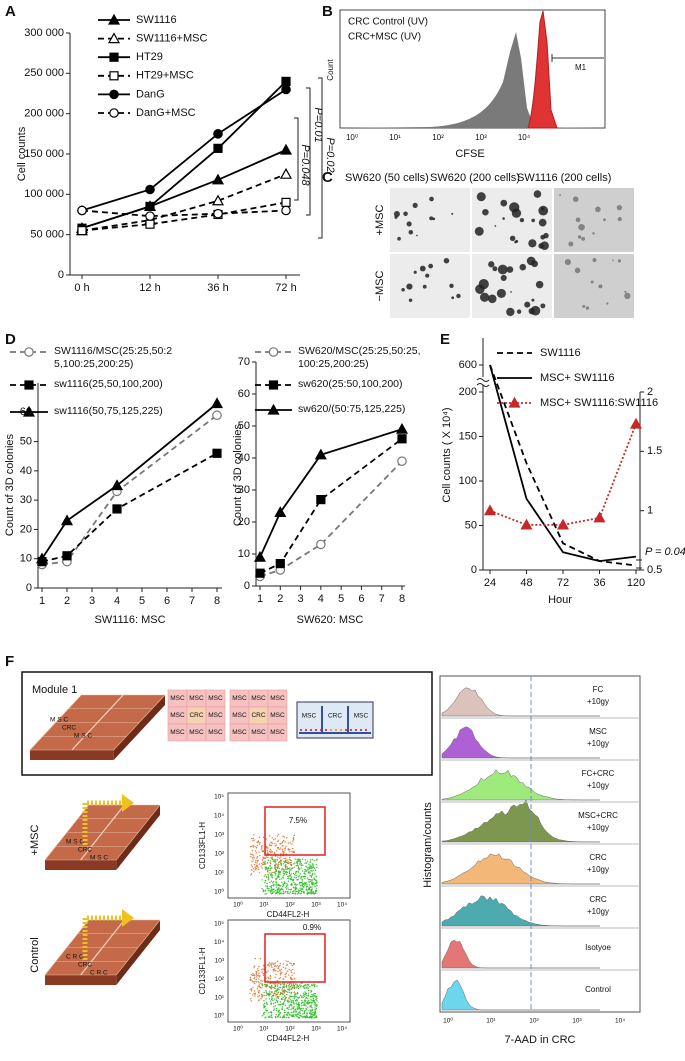 The height and width of the screenshot is (1061, 685). I want to click on plate-label: M S C, so click(99, 858).